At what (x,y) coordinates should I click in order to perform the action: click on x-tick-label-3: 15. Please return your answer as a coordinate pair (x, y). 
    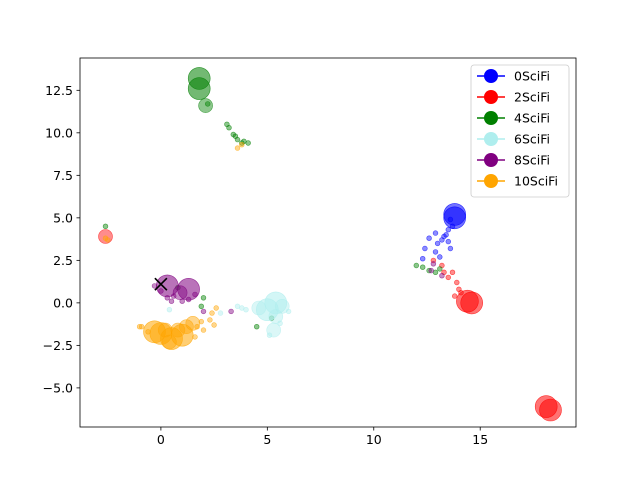
    Looking at the image, I should click on (480, 439).